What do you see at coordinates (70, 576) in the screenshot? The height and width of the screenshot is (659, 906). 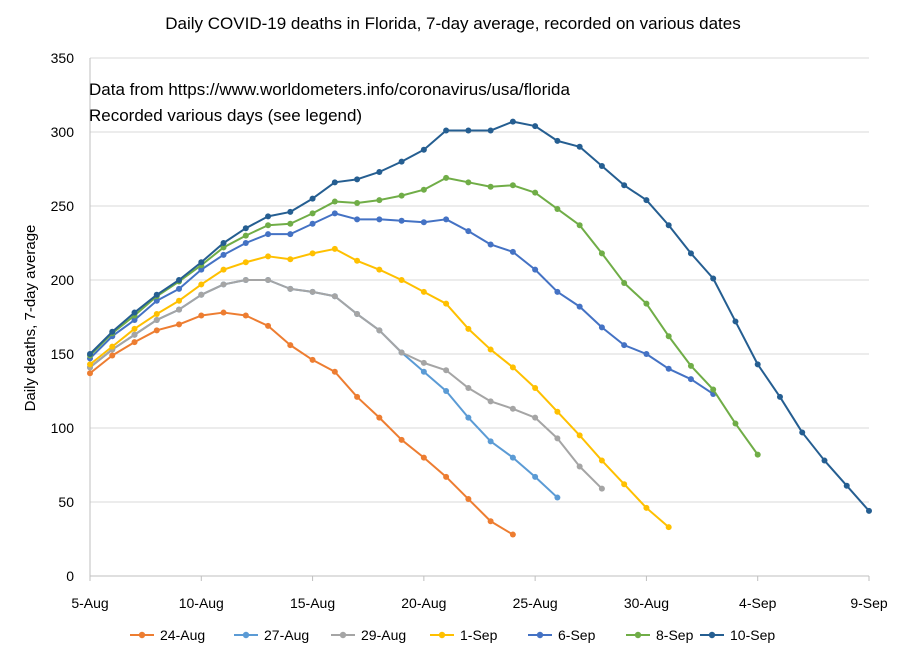 I see `y-tick-label: 0` at bounding box center [70, 576].